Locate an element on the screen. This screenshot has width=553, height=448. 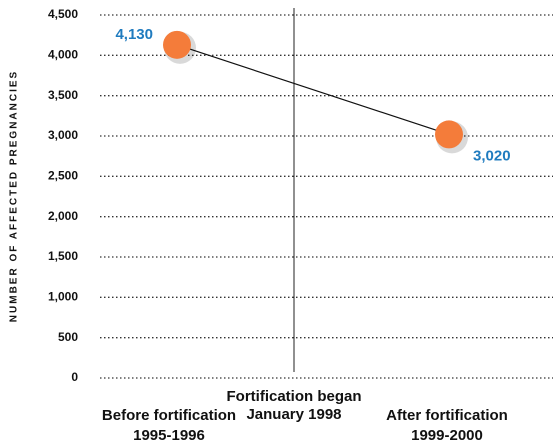
y-tick-label: 3,500 is located at coordinates (63, 95).